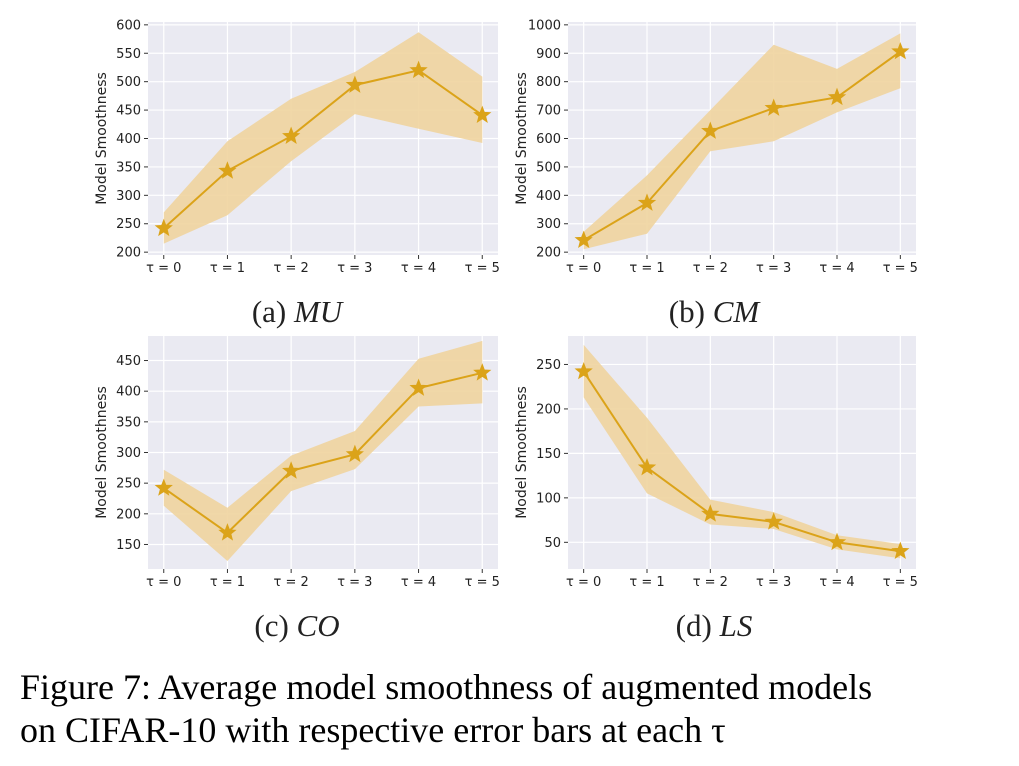  Describe the element at coordinates (273, 311) in the screenshot. I see `subfigure-prefix: (a)` at that location.